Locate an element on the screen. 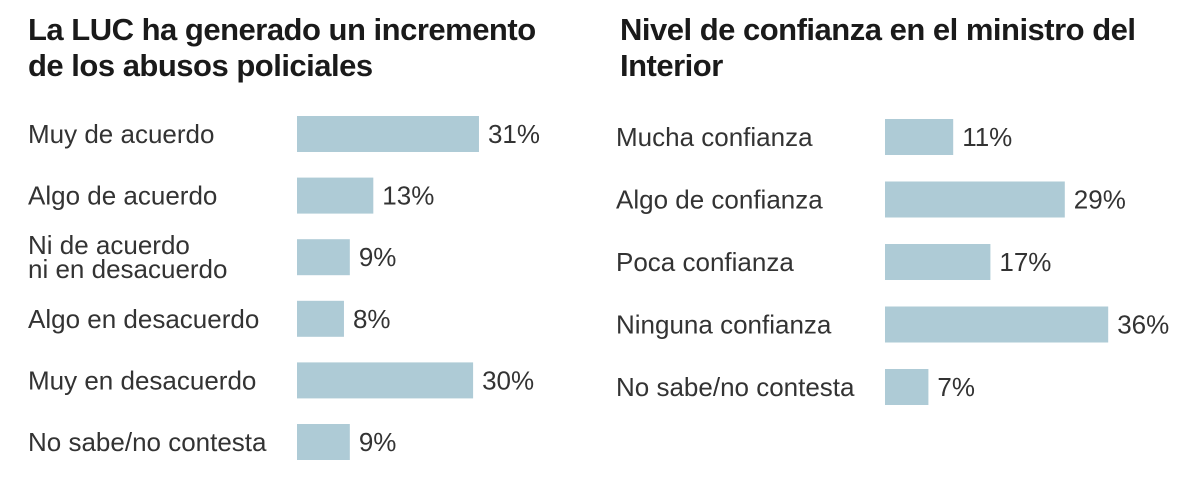 The image size is (1200, 480). category-label-ninguna-confianza: Ninguna confianza is located at coordinates (724, 325).